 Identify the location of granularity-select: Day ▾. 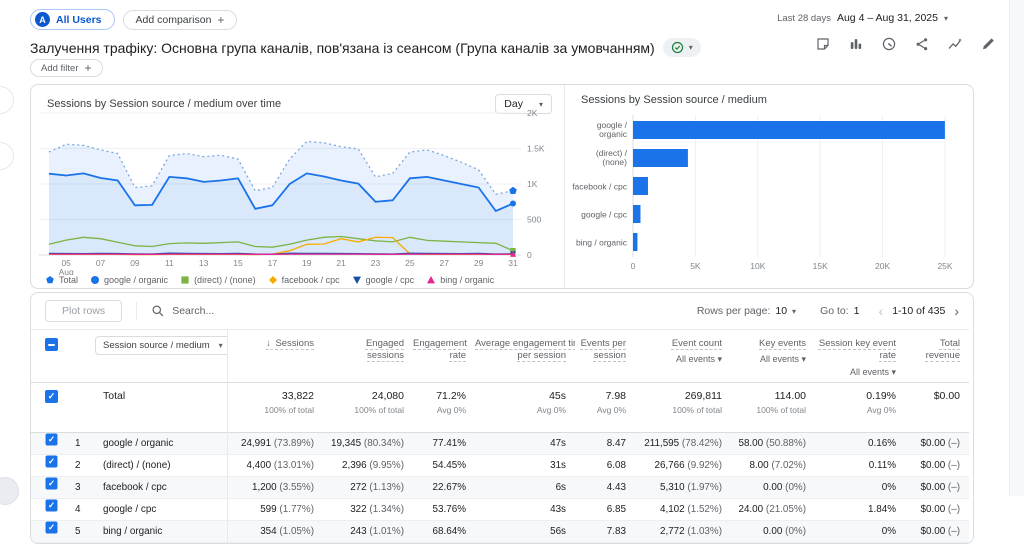
(523, 104).